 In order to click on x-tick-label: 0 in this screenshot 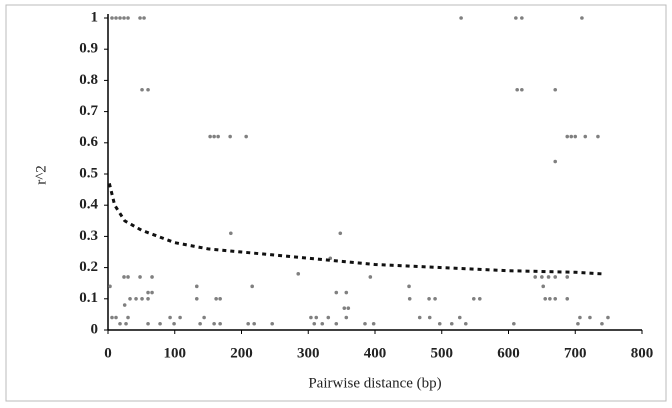, I will do `click(108, 353)`.